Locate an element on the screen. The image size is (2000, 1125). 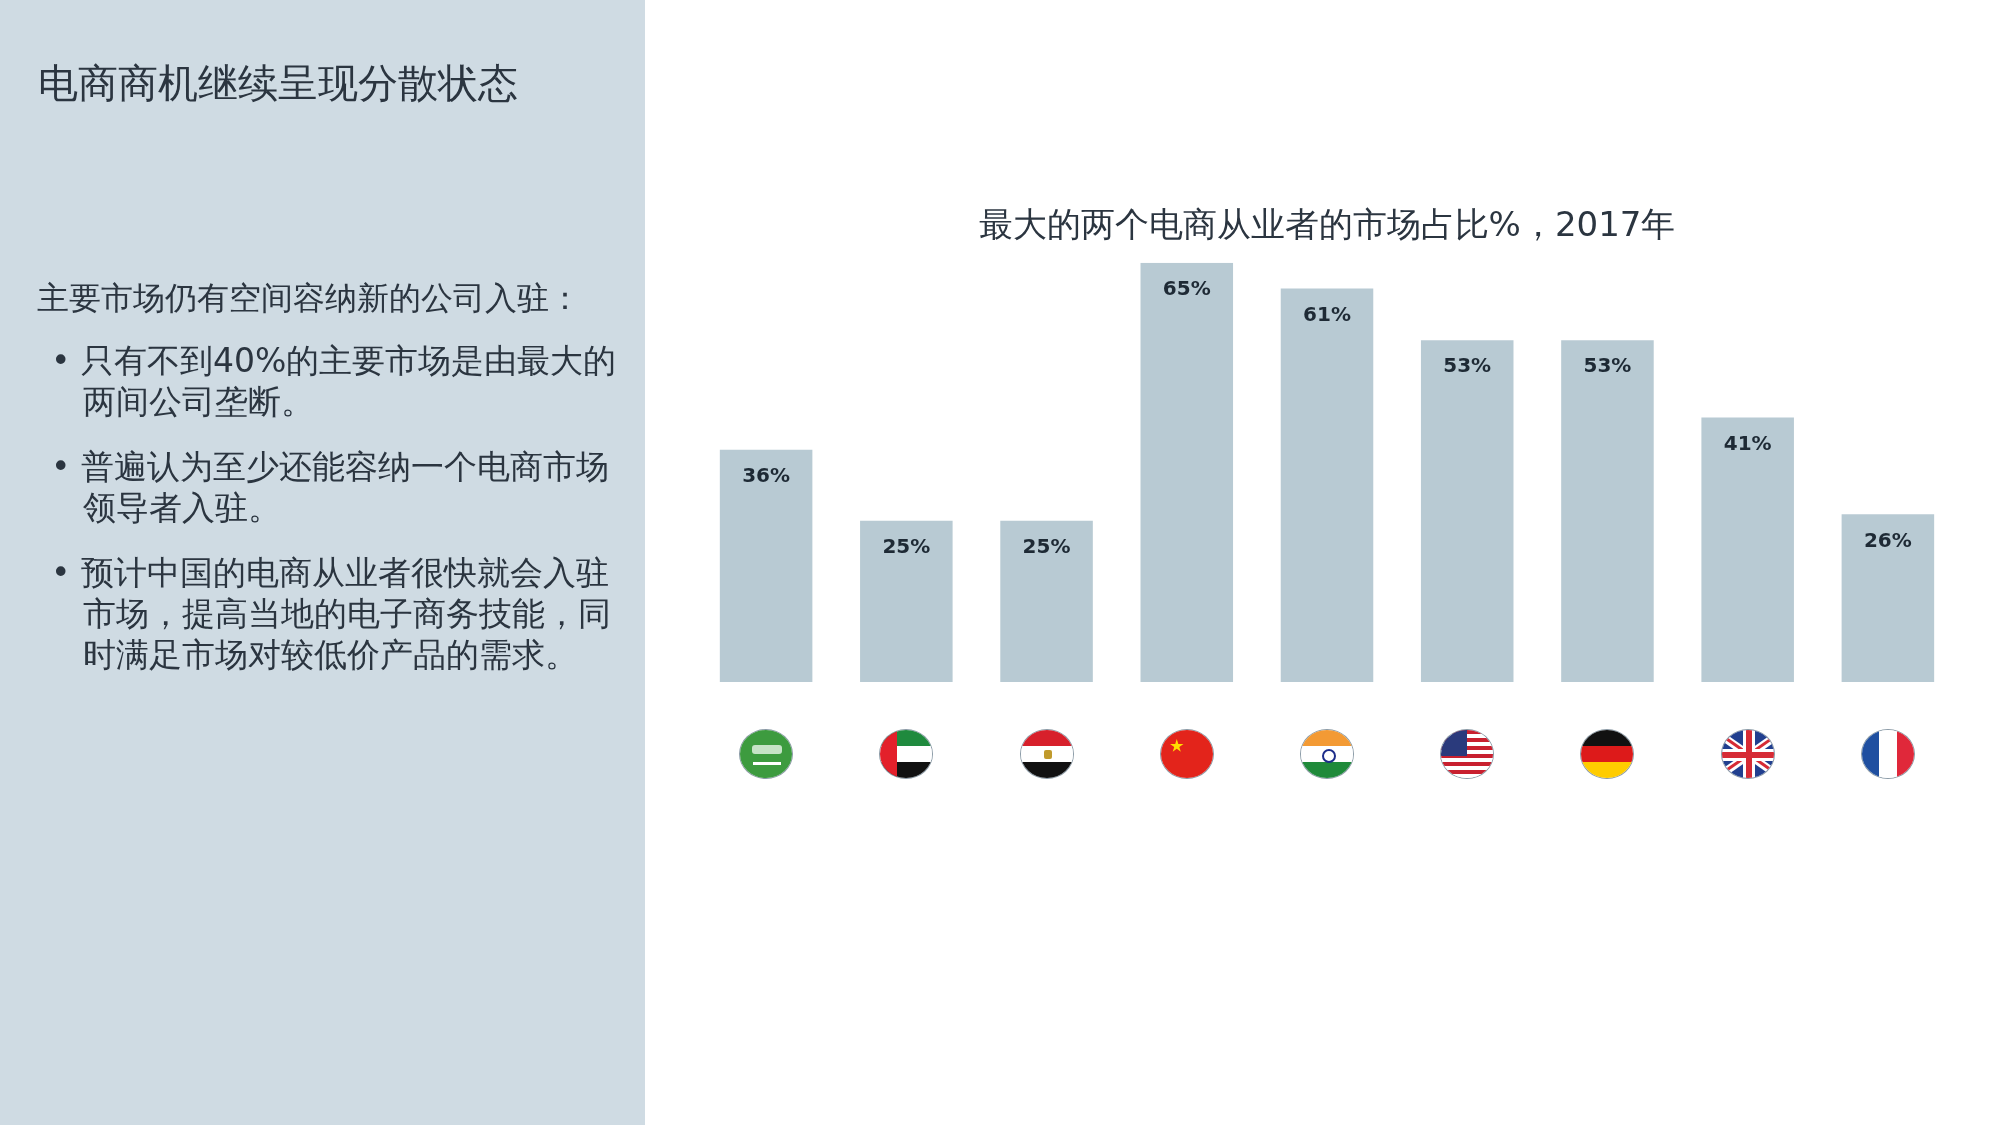
data-label: 36% is located at coordinates (766, 475).